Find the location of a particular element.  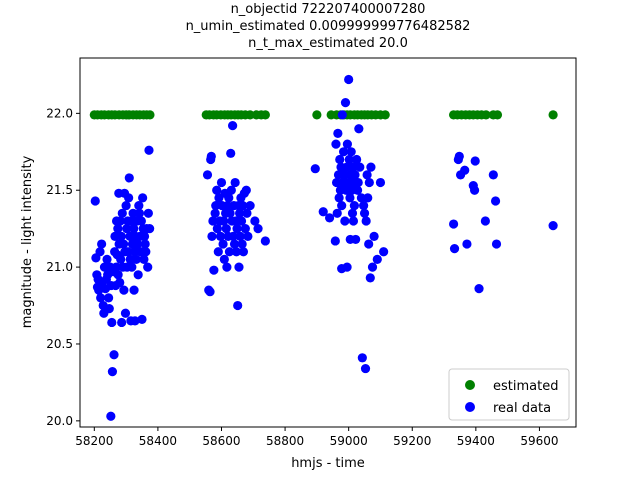

x-tick-label: 58600 is located at coordinates (221, 441).